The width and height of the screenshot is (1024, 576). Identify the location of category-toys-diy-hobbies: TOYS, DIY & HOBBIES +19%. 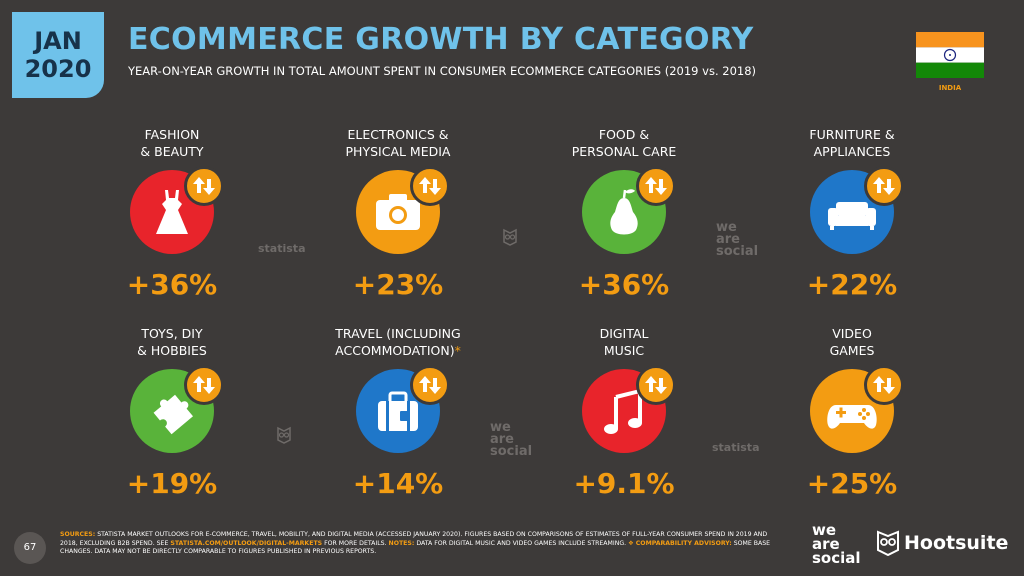
(172, 412).